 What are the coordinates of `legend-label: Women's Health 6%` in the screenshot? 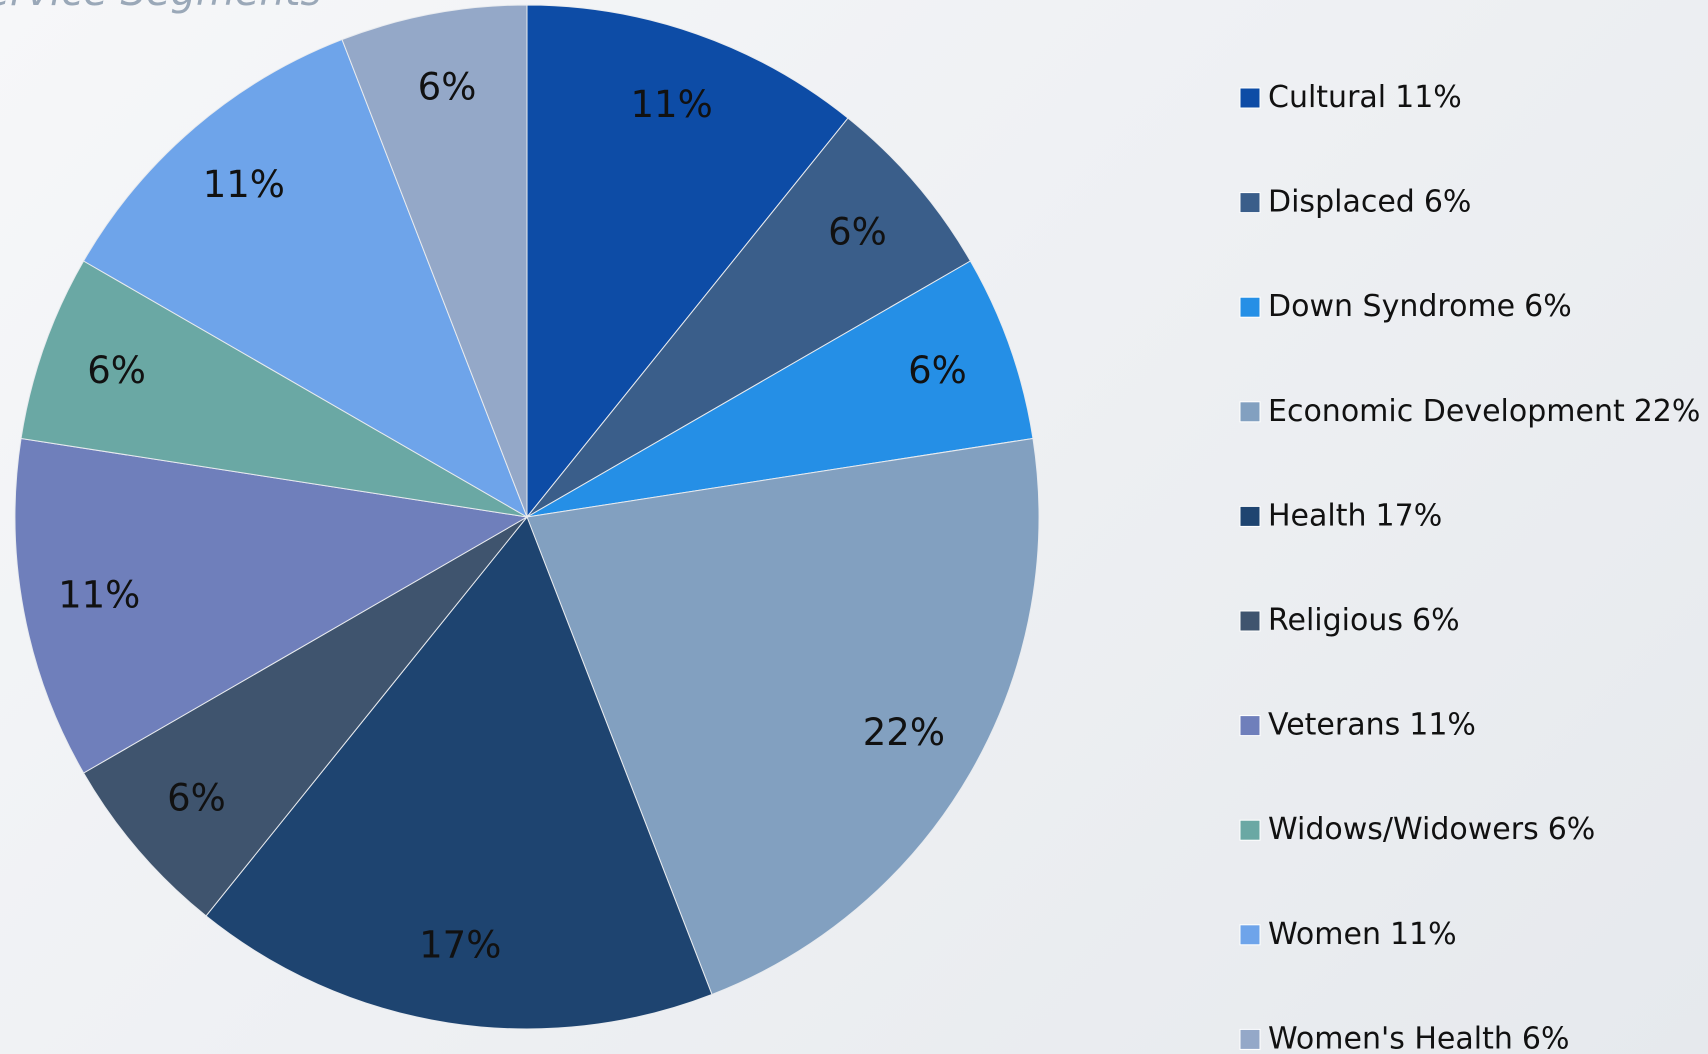 It's located at (1418, 1037).